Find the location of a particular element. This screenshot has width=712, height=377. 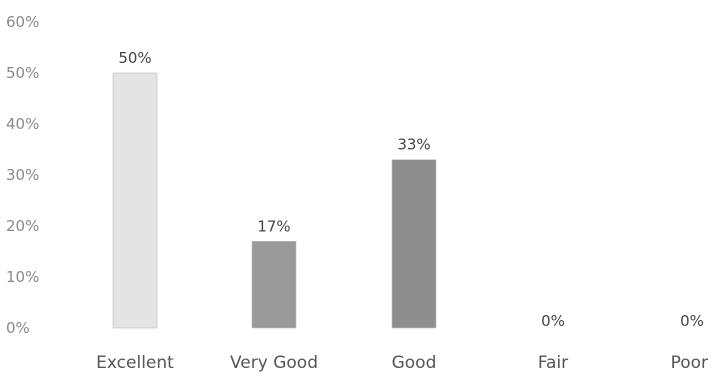

x-axis: Excellent Very Good Good Fair Poor is located at coordinates (402, 363).